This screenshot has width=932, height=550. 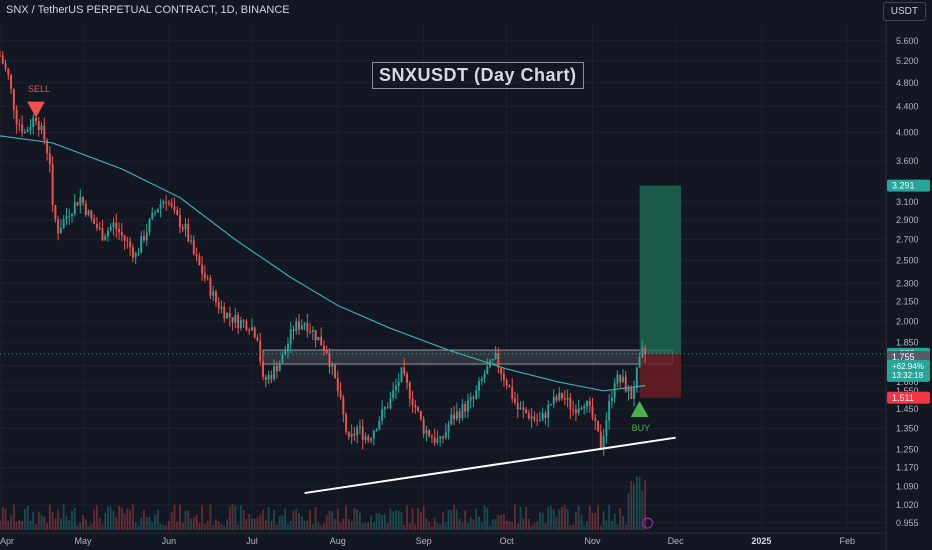 What do you see at coordinates (323, 503) in the screenshot?
I see `volume-bars` at bounding box center [323, 503].